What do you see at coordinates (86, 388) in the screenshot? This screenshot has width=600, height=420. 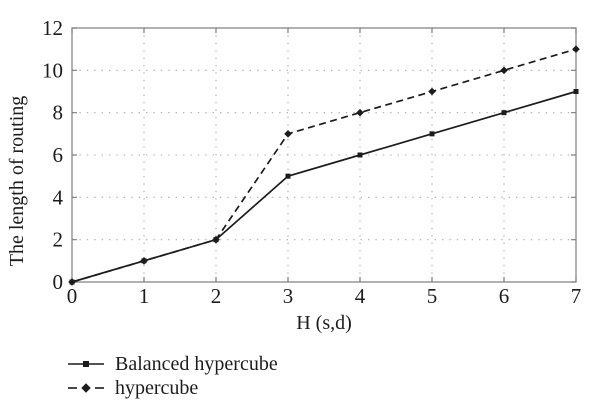 I see `dashed-line-diamond-marker-icon` at bounding box center [86, 388].